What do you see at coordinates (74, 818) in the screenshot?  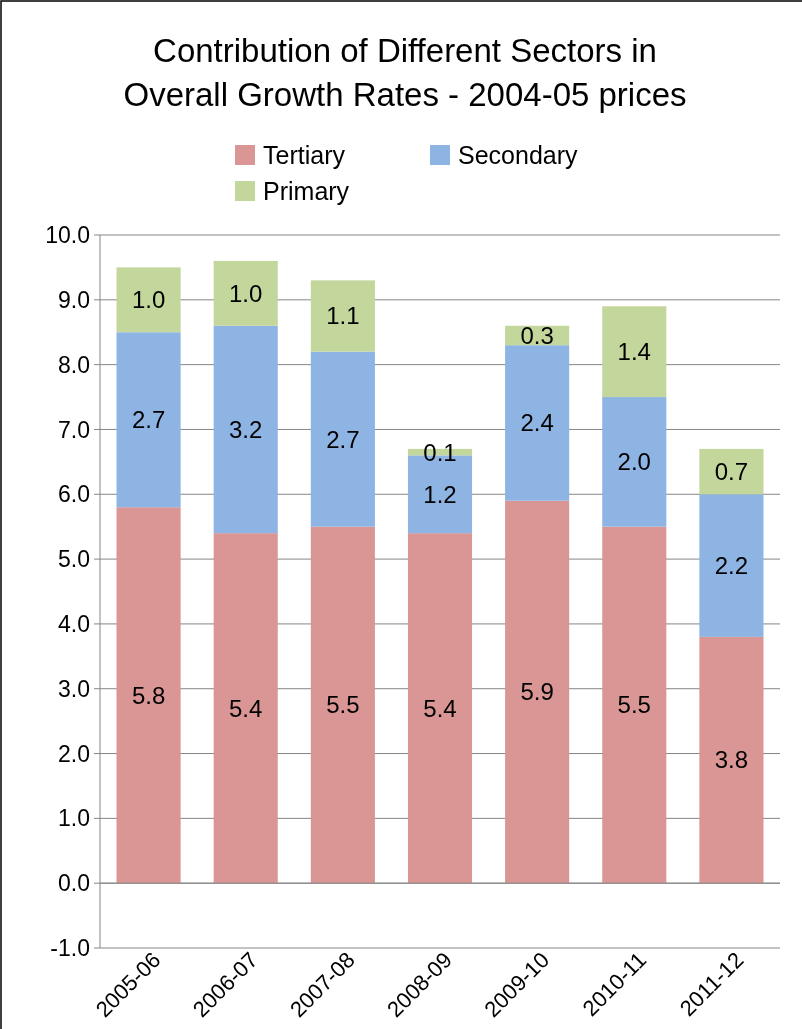 I see `y-tick-label: 1.0` at bounding box center [74, 818].